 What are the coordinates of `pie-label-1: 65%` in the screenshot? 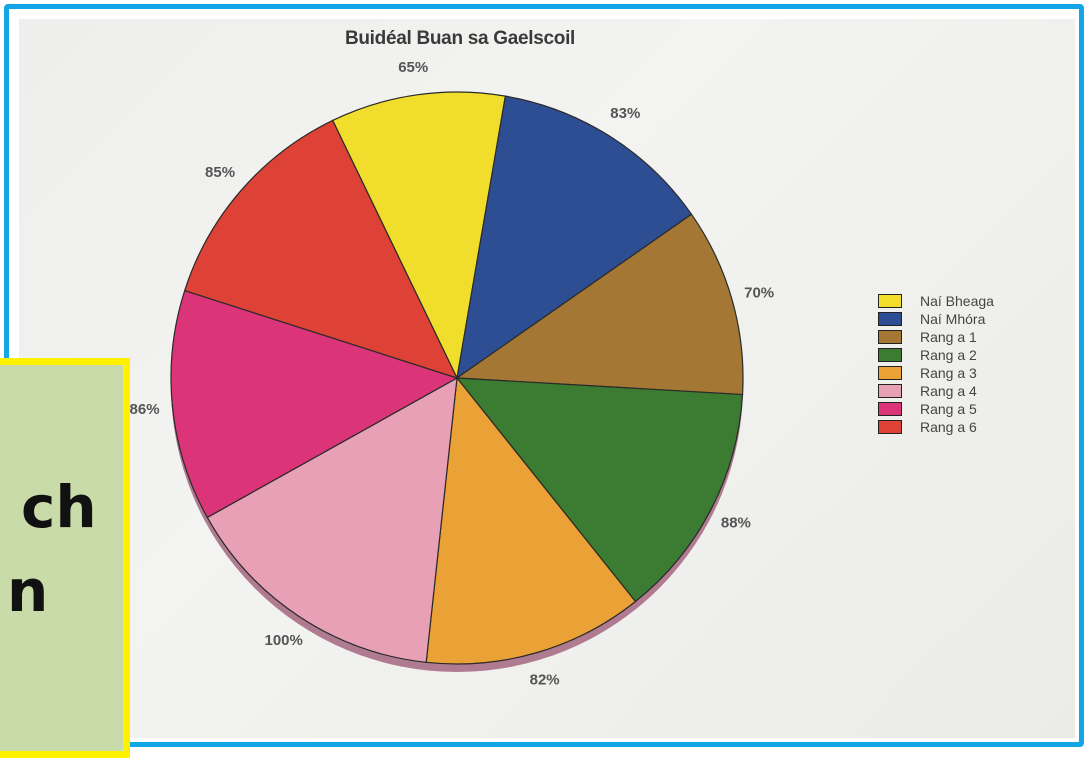 It's located at (413, 67).